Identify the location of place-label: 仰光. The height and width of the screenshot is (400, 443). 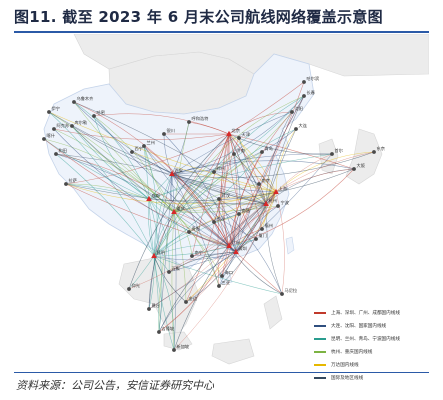
(136, 285).